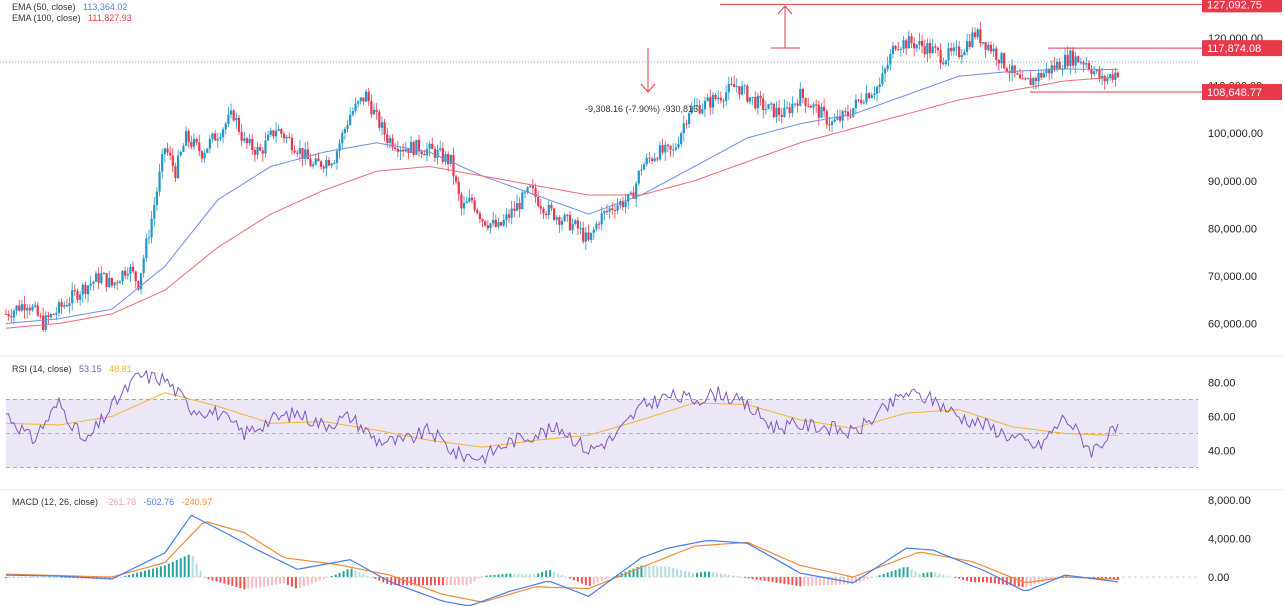 The height and width of the screenshot is (606, 1284). I want to click on rsi-tick-label: 80.00, so click(1222, 383).